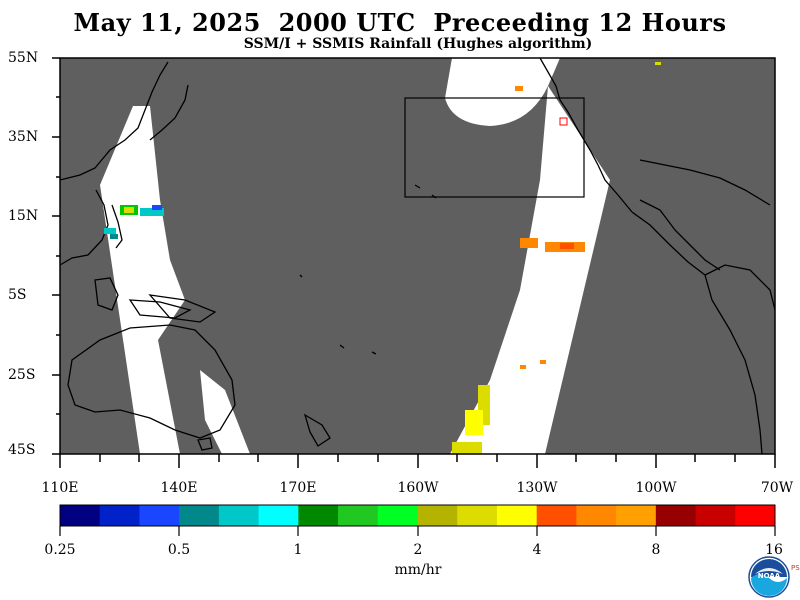 This screenshot has width=800, height=600. Describe the element at coordinates (23, 137) in the screenshot. I see `lat-label: 35N` at that location.